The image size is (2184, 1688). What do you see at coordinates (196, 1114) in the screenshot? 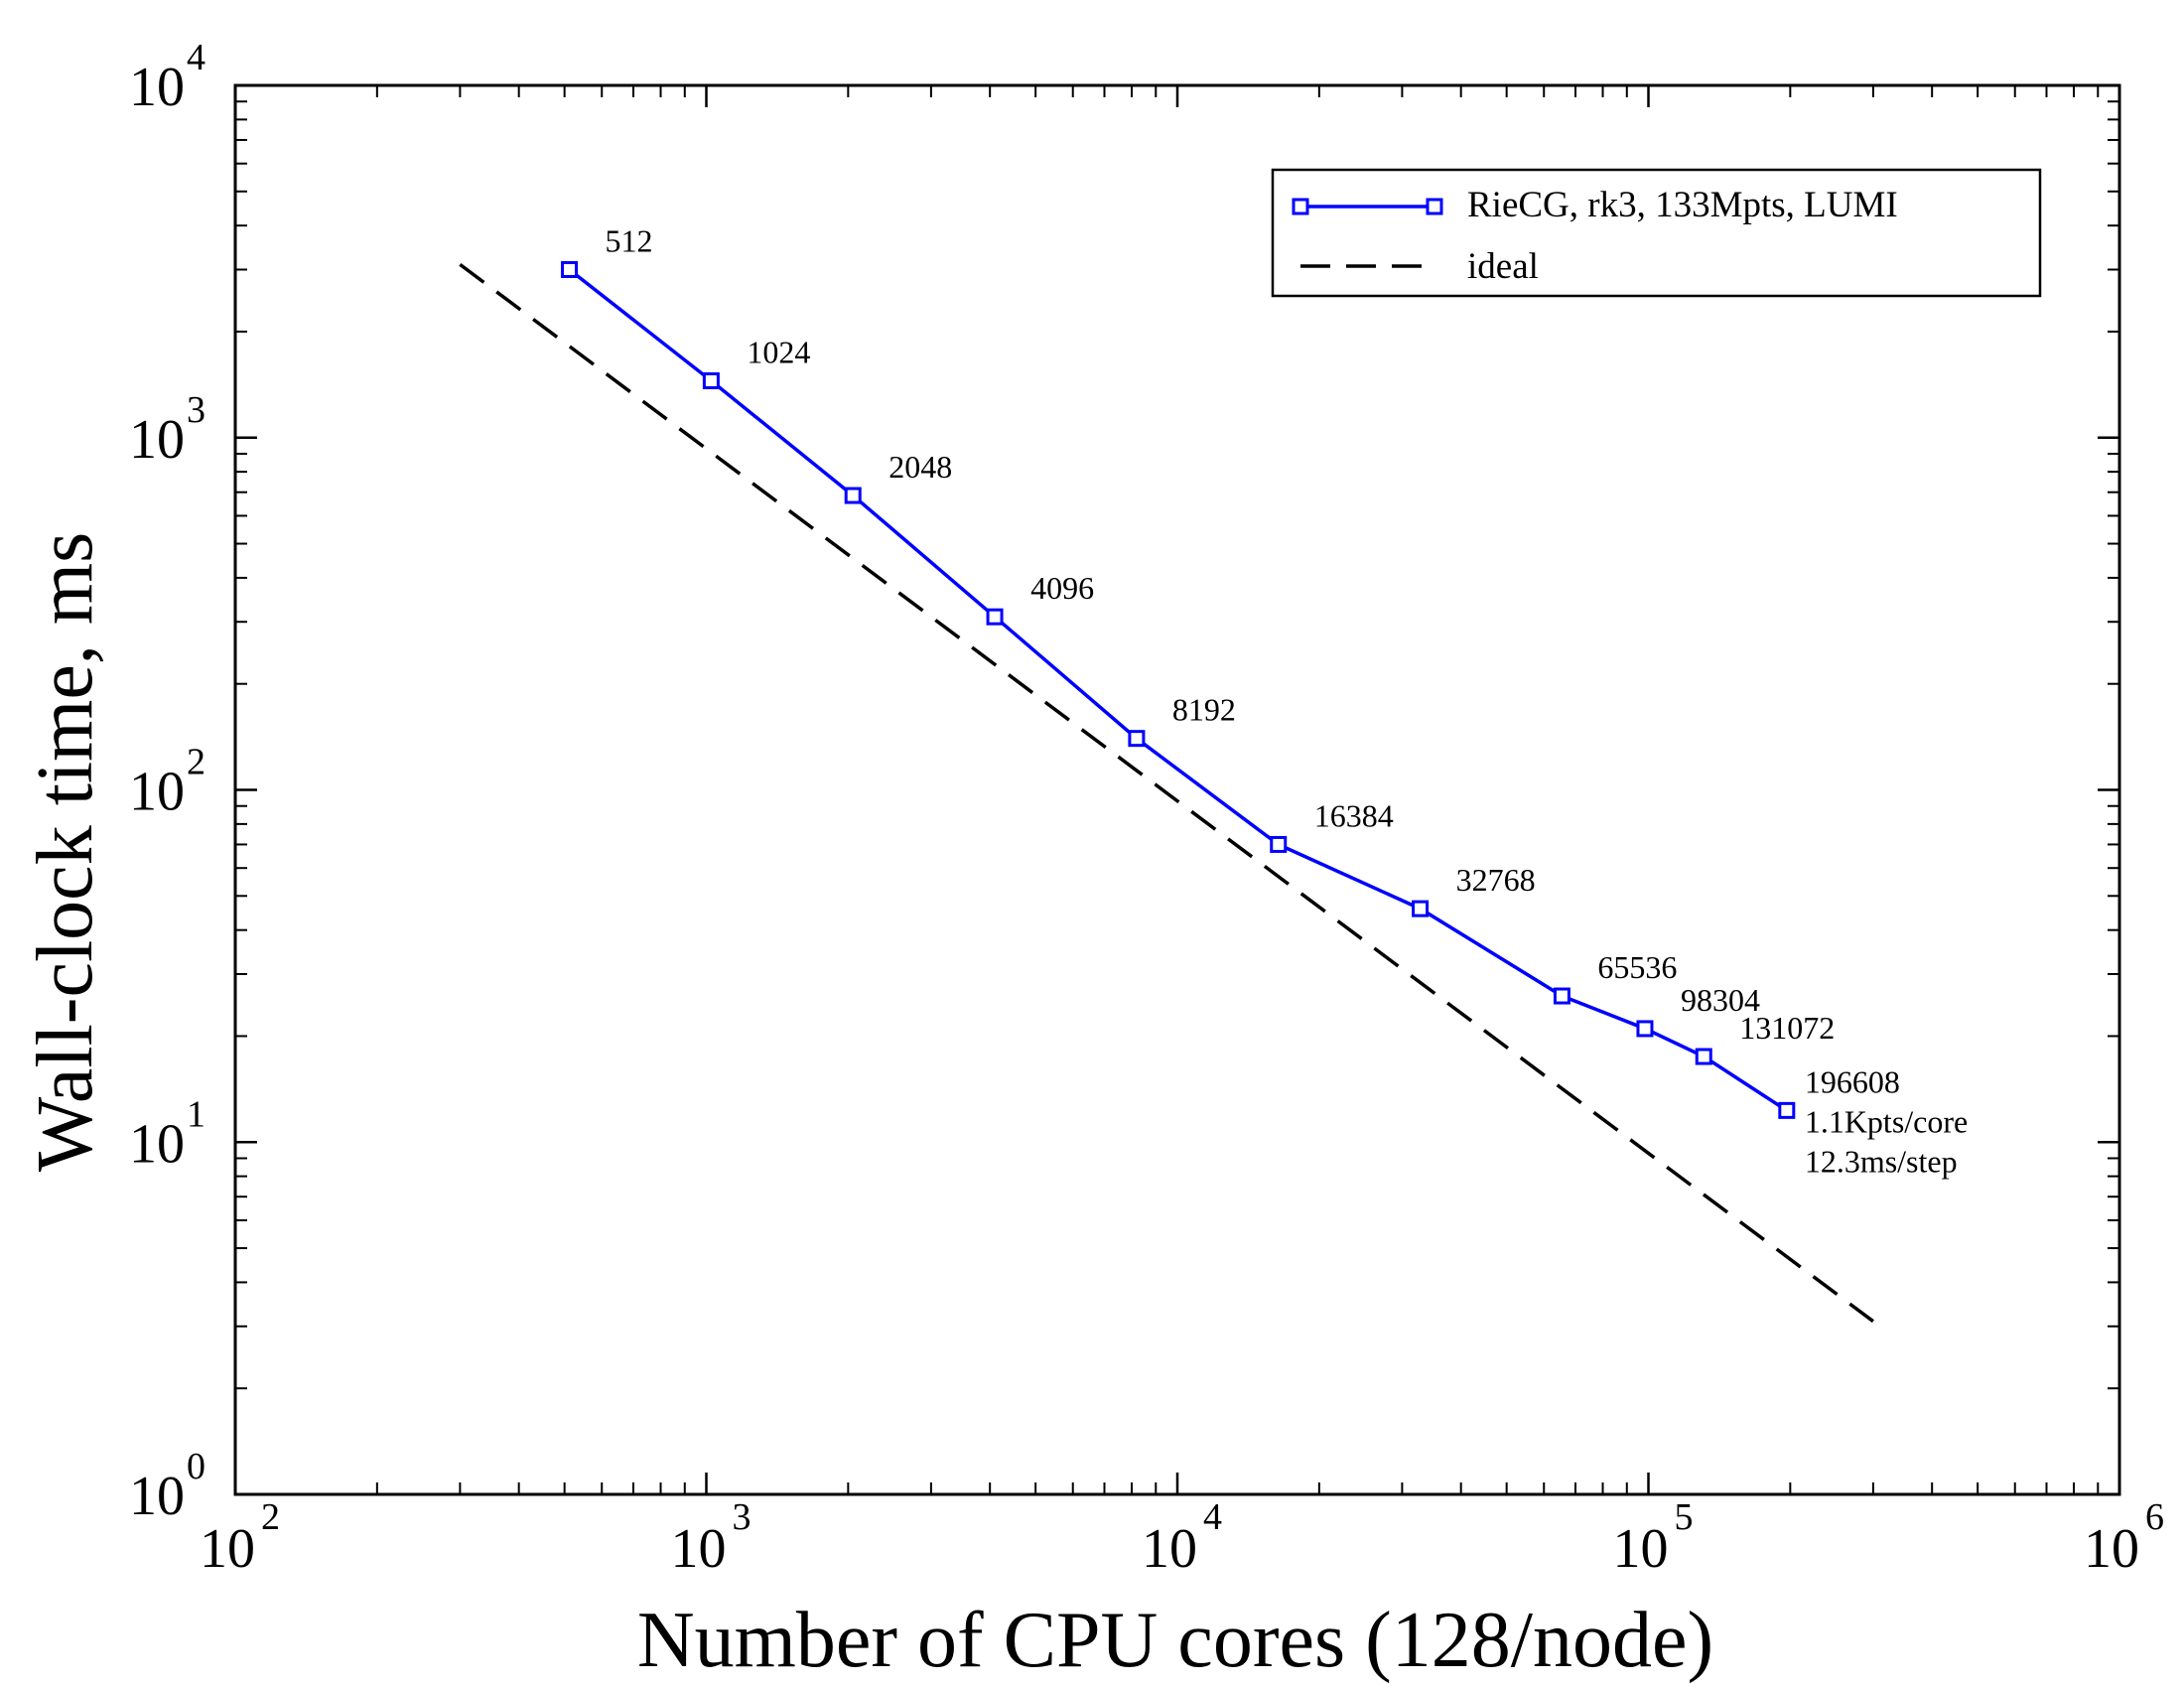
I see `y-tick-exponent: 1` at bounding box center [196, 1114].